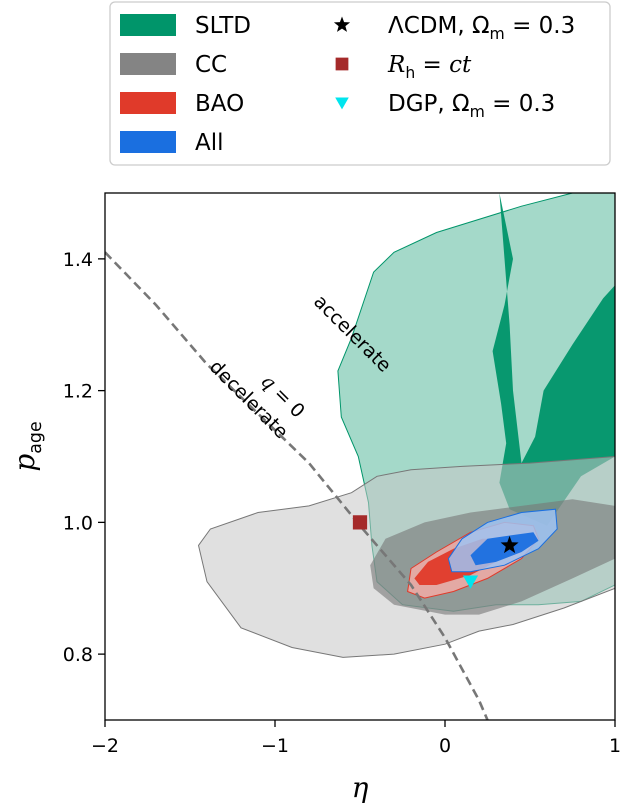 Image resolution: width=630 pixels, height=805 pixels. I want to click on cc-legend-label: CC, so click(211, 65).